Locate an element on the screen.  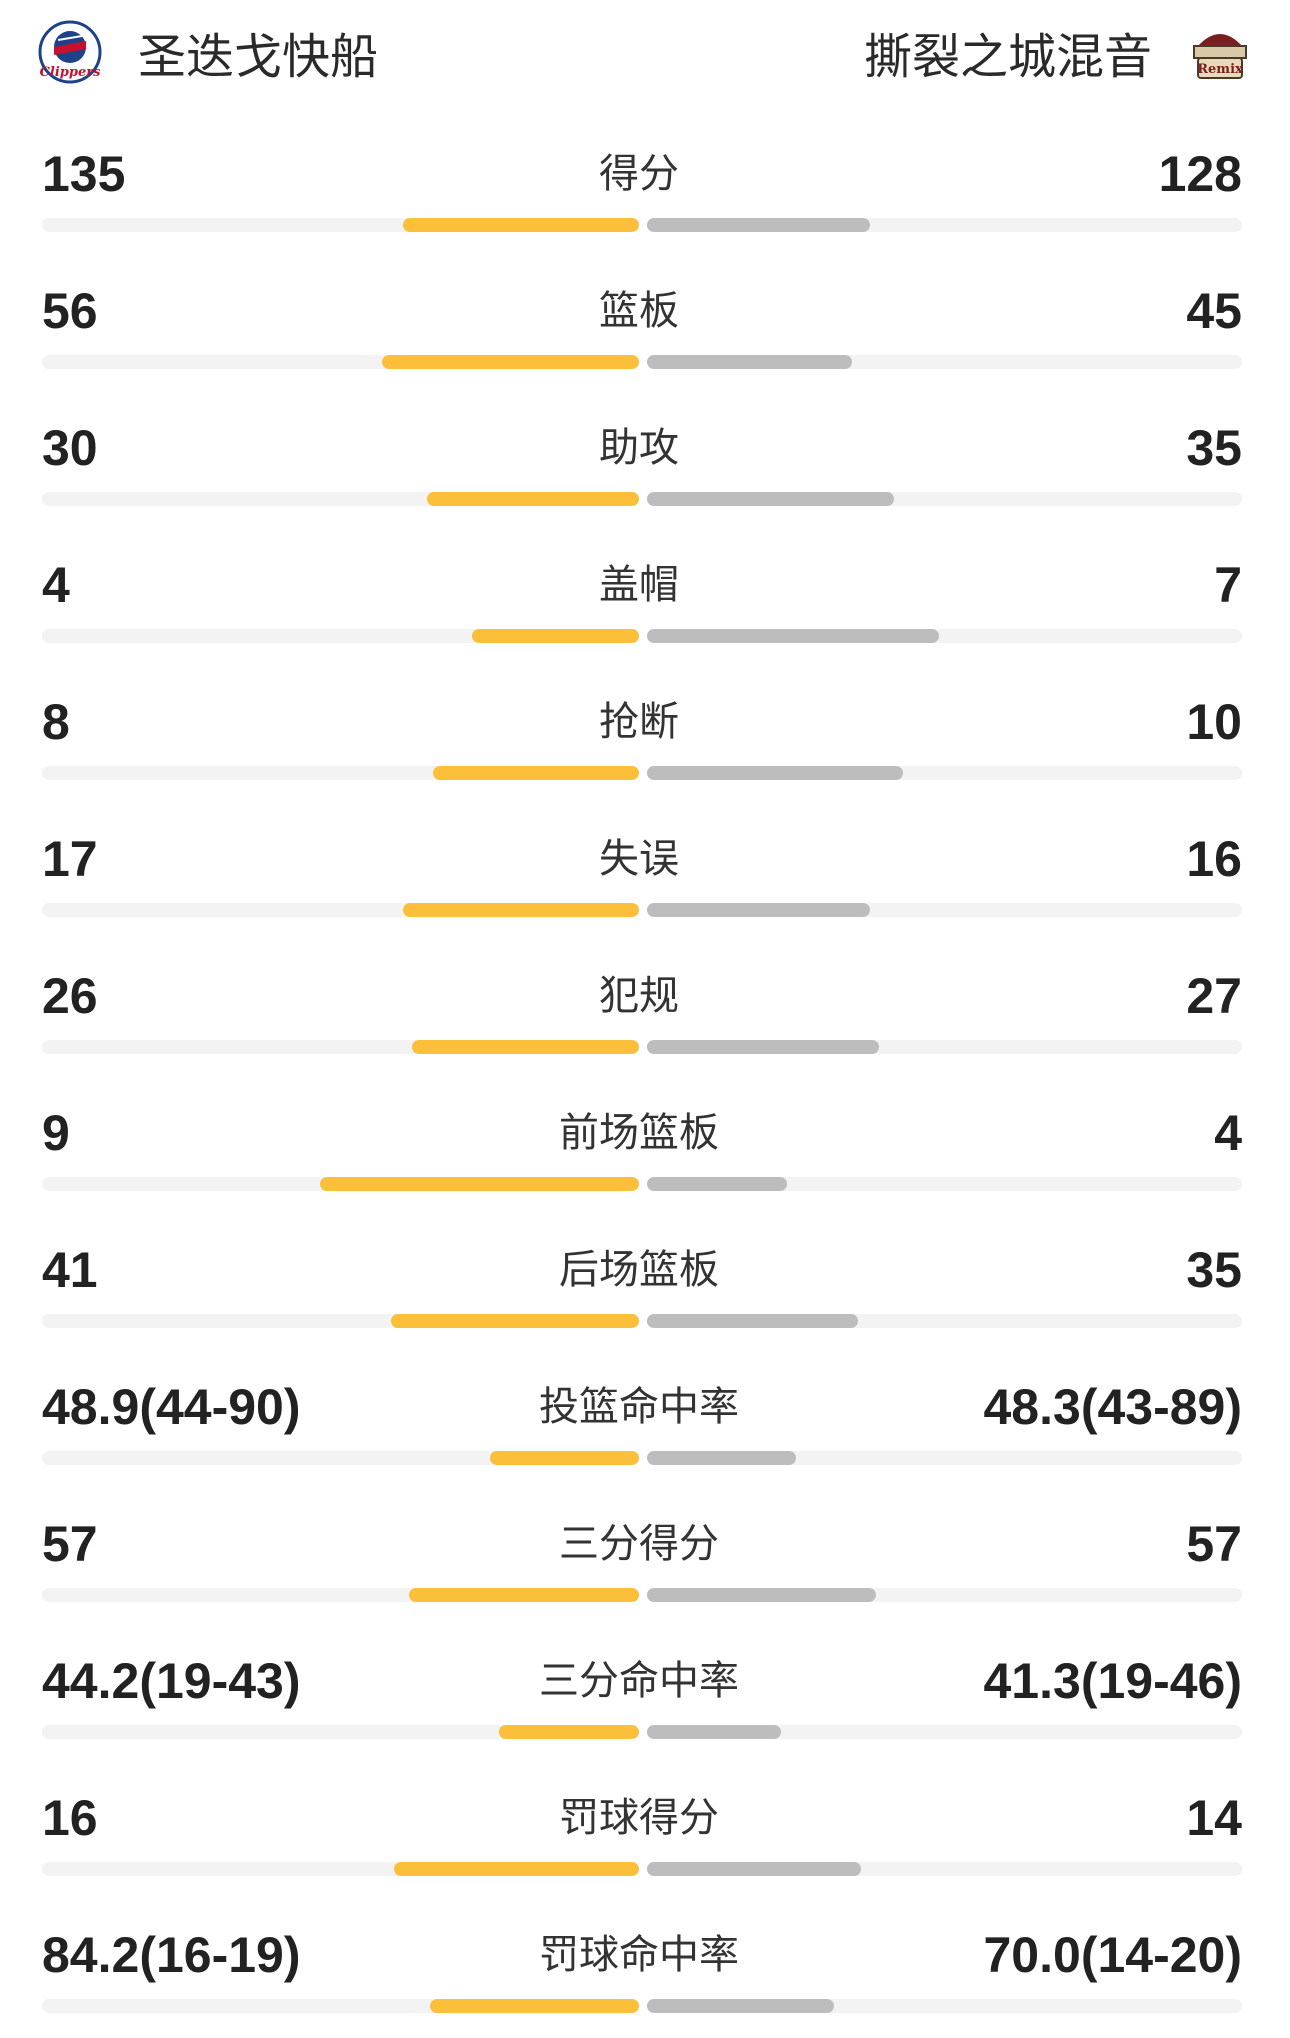
stat-label: 三分得分 is located at coordinates (645, 1544).